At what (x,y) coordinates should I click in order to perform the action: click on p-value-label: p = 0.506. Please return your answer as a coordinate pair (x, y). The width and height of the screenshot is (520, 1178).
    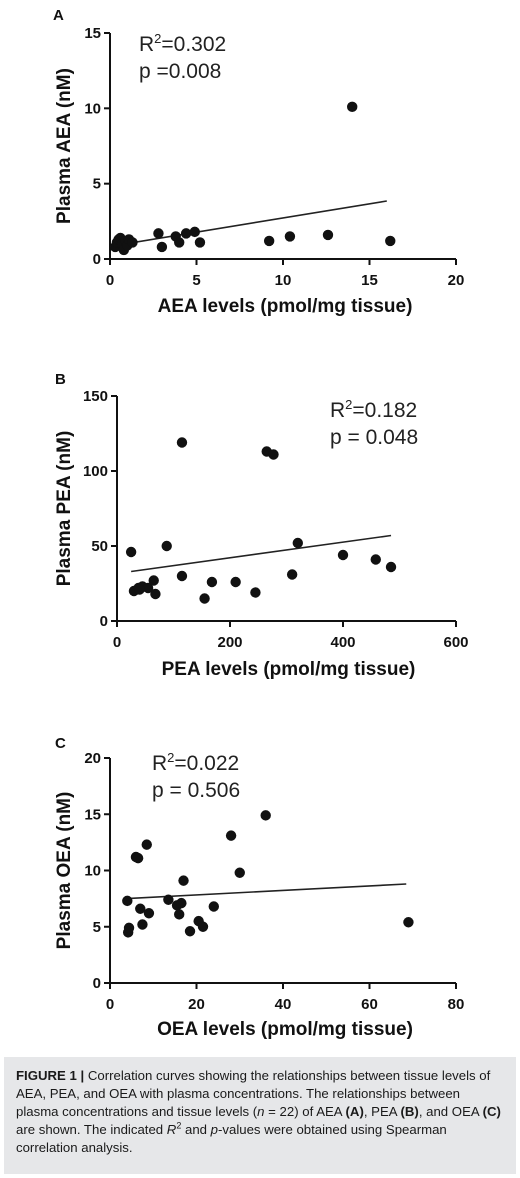
    Looking at the image, I should click on (196, 790).